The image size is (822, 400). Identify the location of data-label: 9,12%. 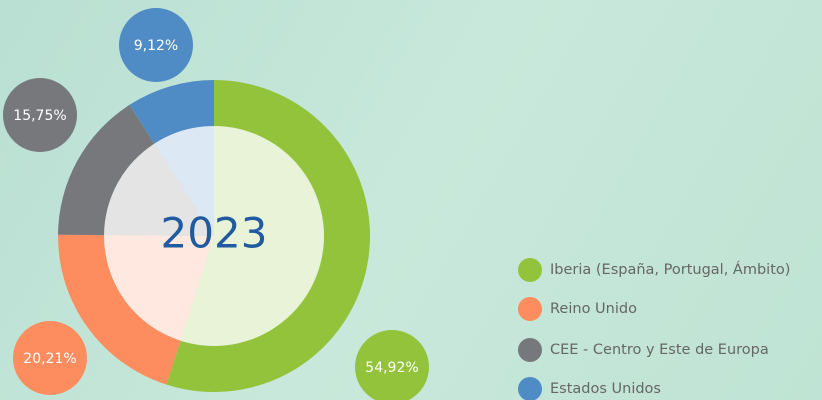
(156, 46).